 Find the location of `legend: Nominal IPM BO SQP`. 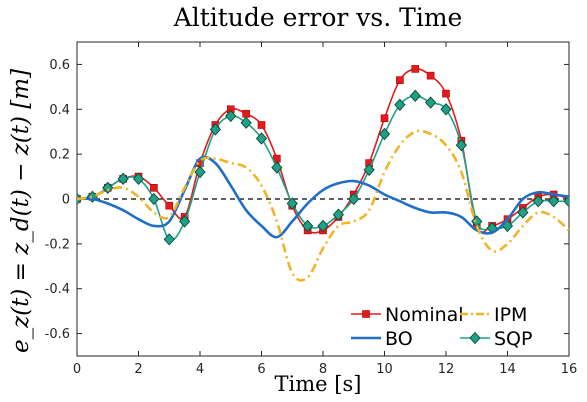

legend: Nominal IPM BO SQP is located at coordinates (441, 327).